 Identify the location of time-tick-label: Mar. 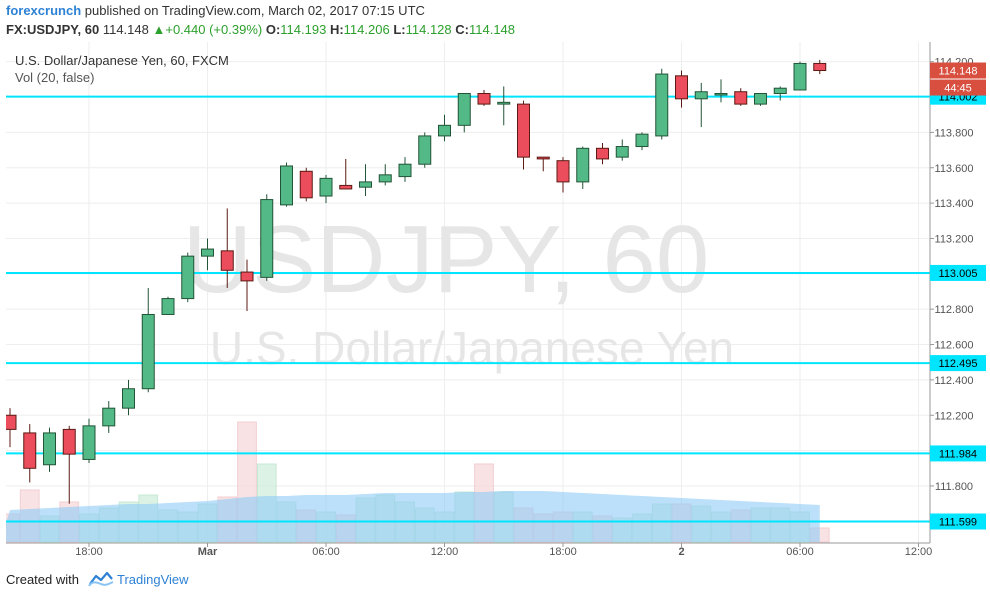
(208, 552).